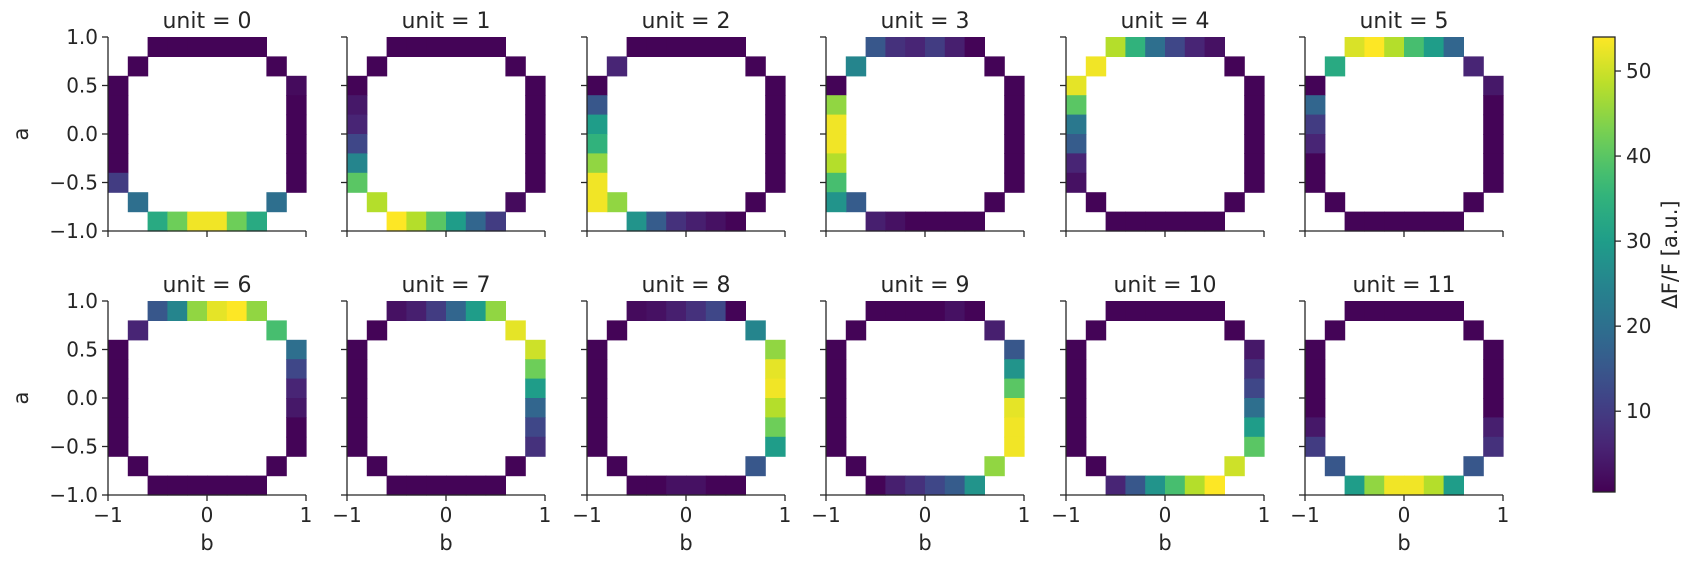 This screenshot has height=566, width=1692. I want to click on panel-title: unit = 1, so click(445, 21).